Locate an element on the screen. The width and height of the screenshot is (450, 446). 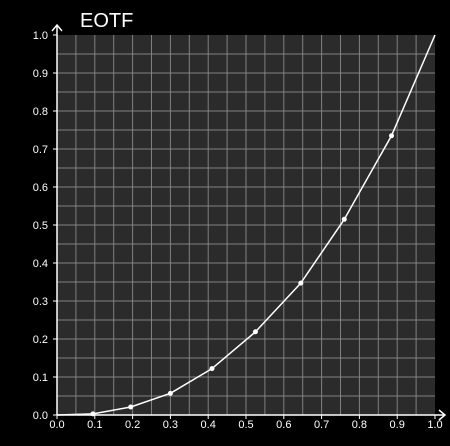
x-tick-label: 0.7 is located at coordinates (321, 425).